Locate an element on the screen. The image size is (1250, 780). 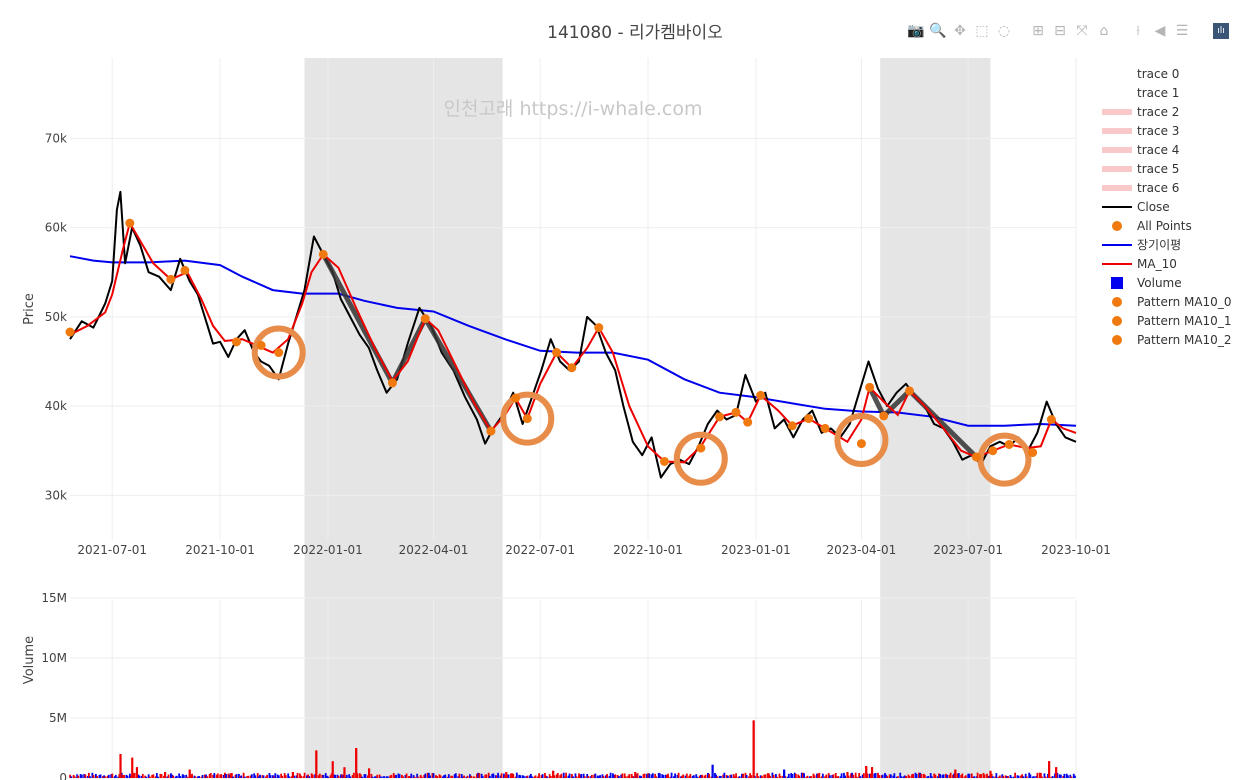
watermark-text: 인천고래 https://i-whale.com is located at coordinates (572, 109).